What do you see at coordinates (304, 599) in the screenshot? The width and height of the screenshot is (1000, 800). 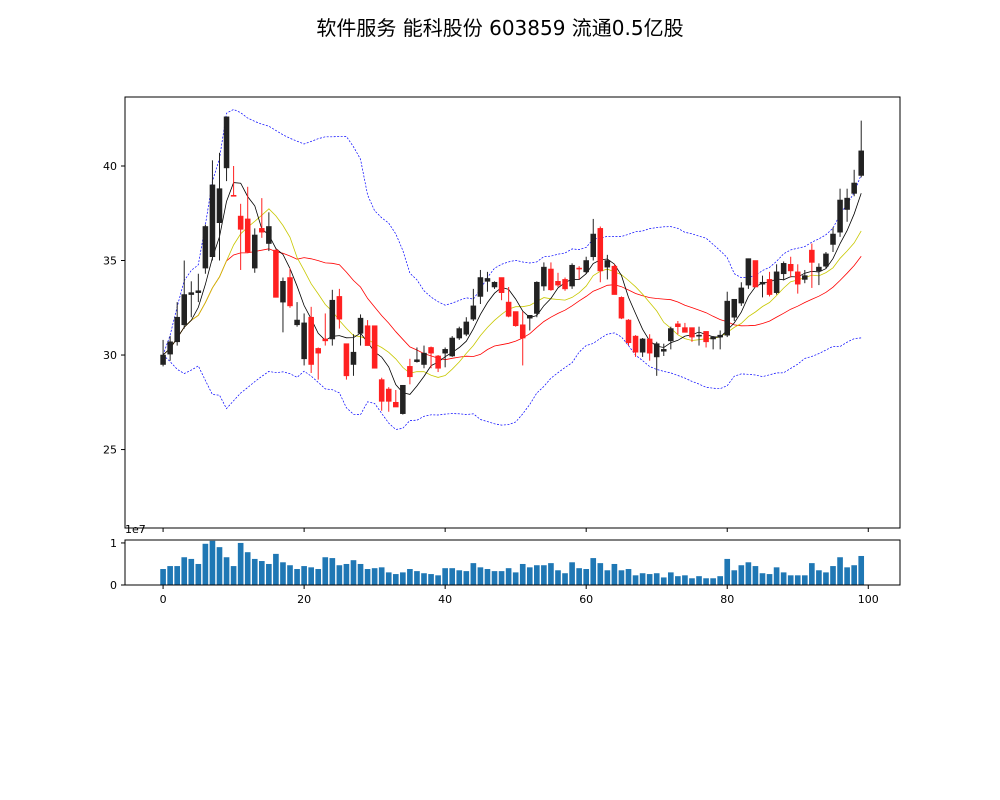 I see `x-tick-label: 20` at bounding box center [304, 599].